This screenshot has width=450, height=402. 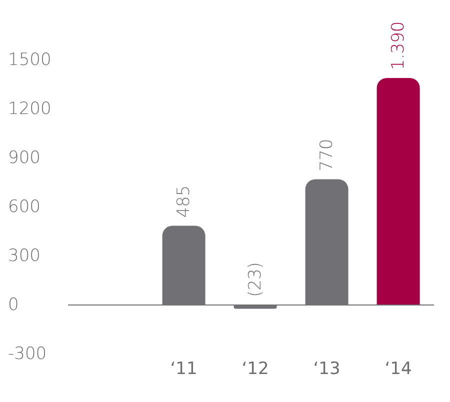 What do you see at coordinates (30, 109) in the screenshot?
I see `y-tick-label: 1200` at bounding box center [30, 109].